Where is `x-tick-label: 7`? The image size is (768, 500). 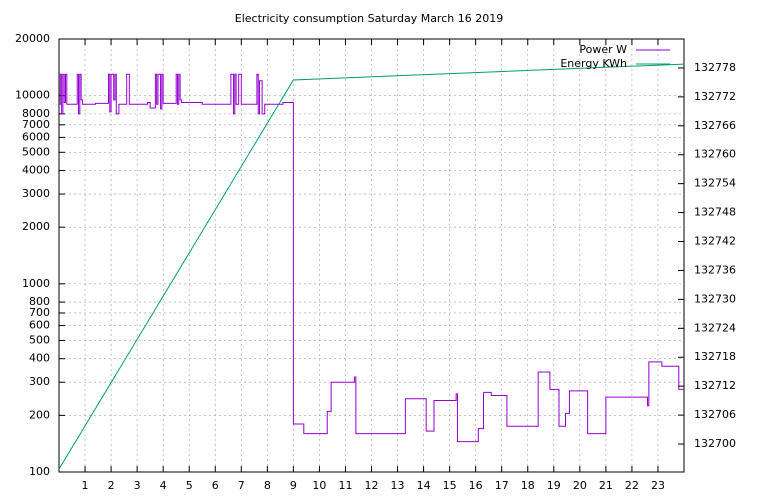
x-tick-label: 7 is located at coordinates (241, 485).